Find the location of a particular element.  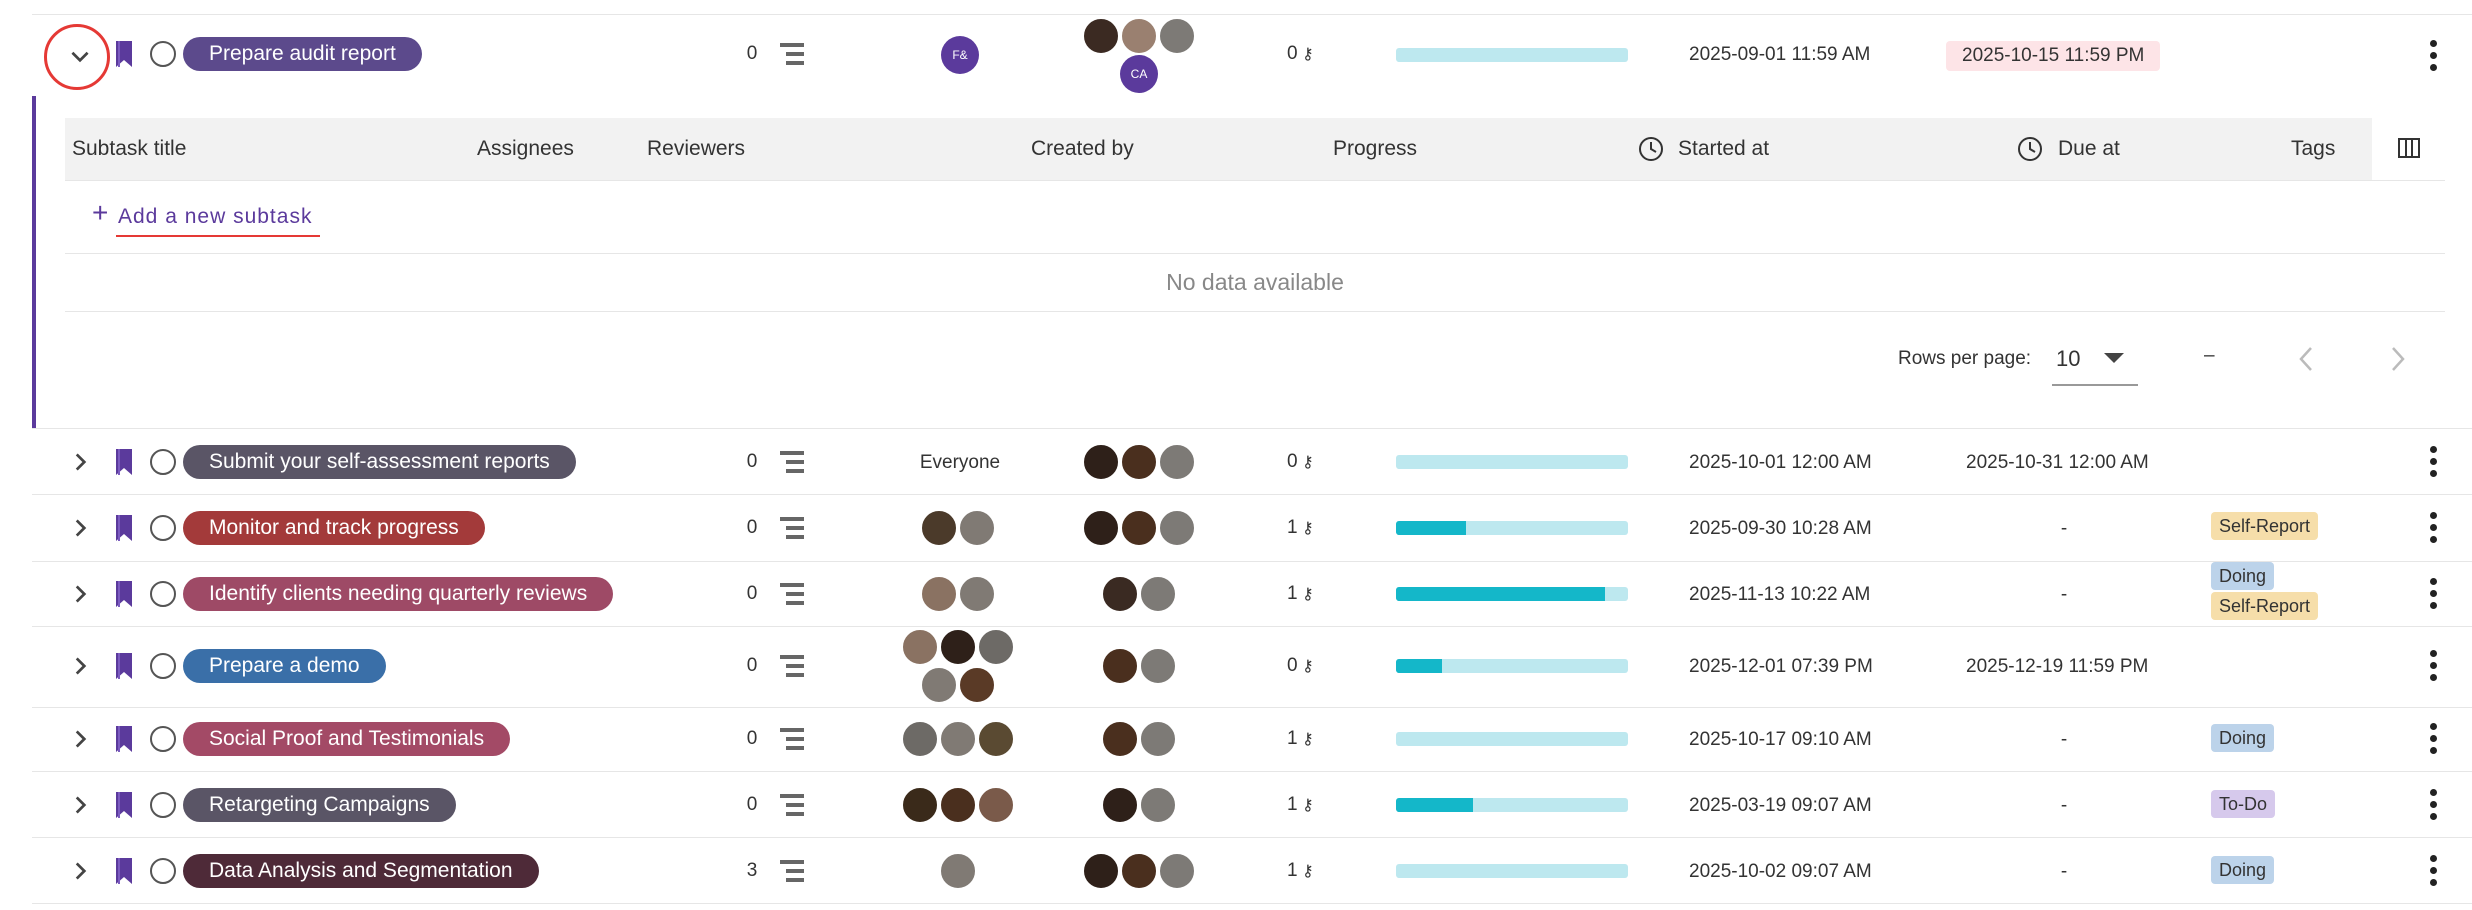

rows-per-page-select: 10 is located at coordinates (2095, 362).